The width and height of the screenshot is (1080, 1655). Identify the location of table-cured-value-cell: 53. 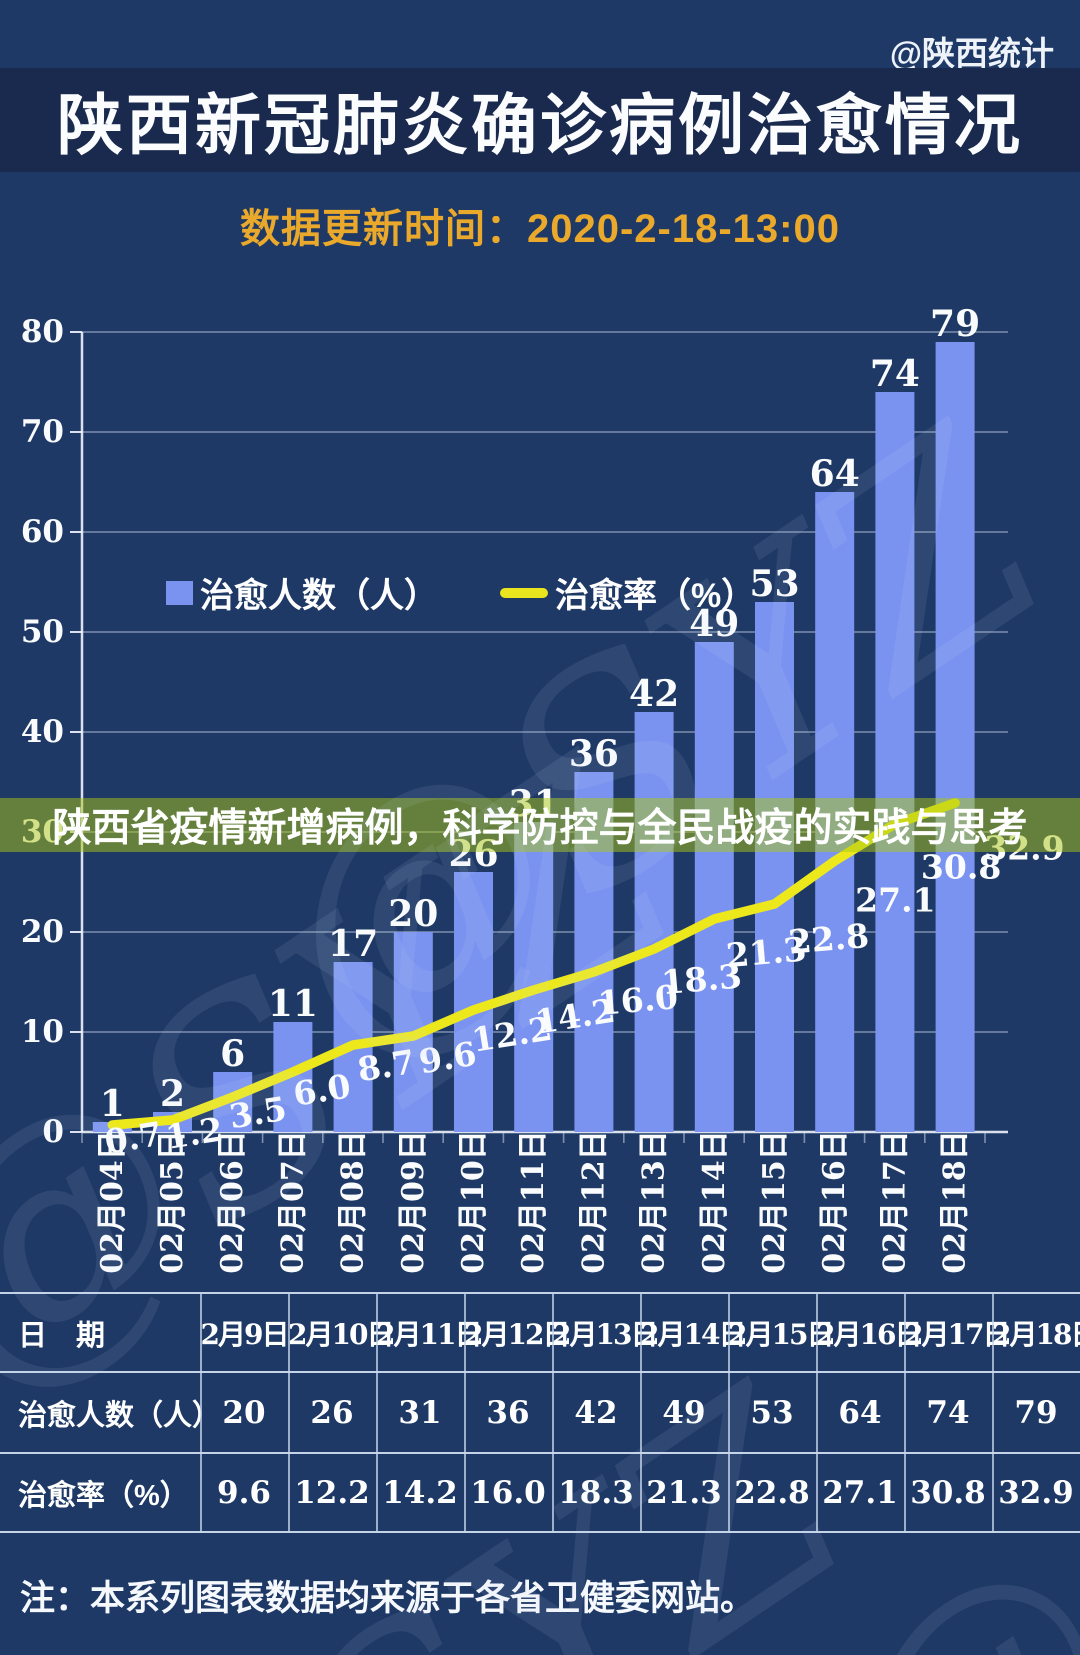
(772, 1412).